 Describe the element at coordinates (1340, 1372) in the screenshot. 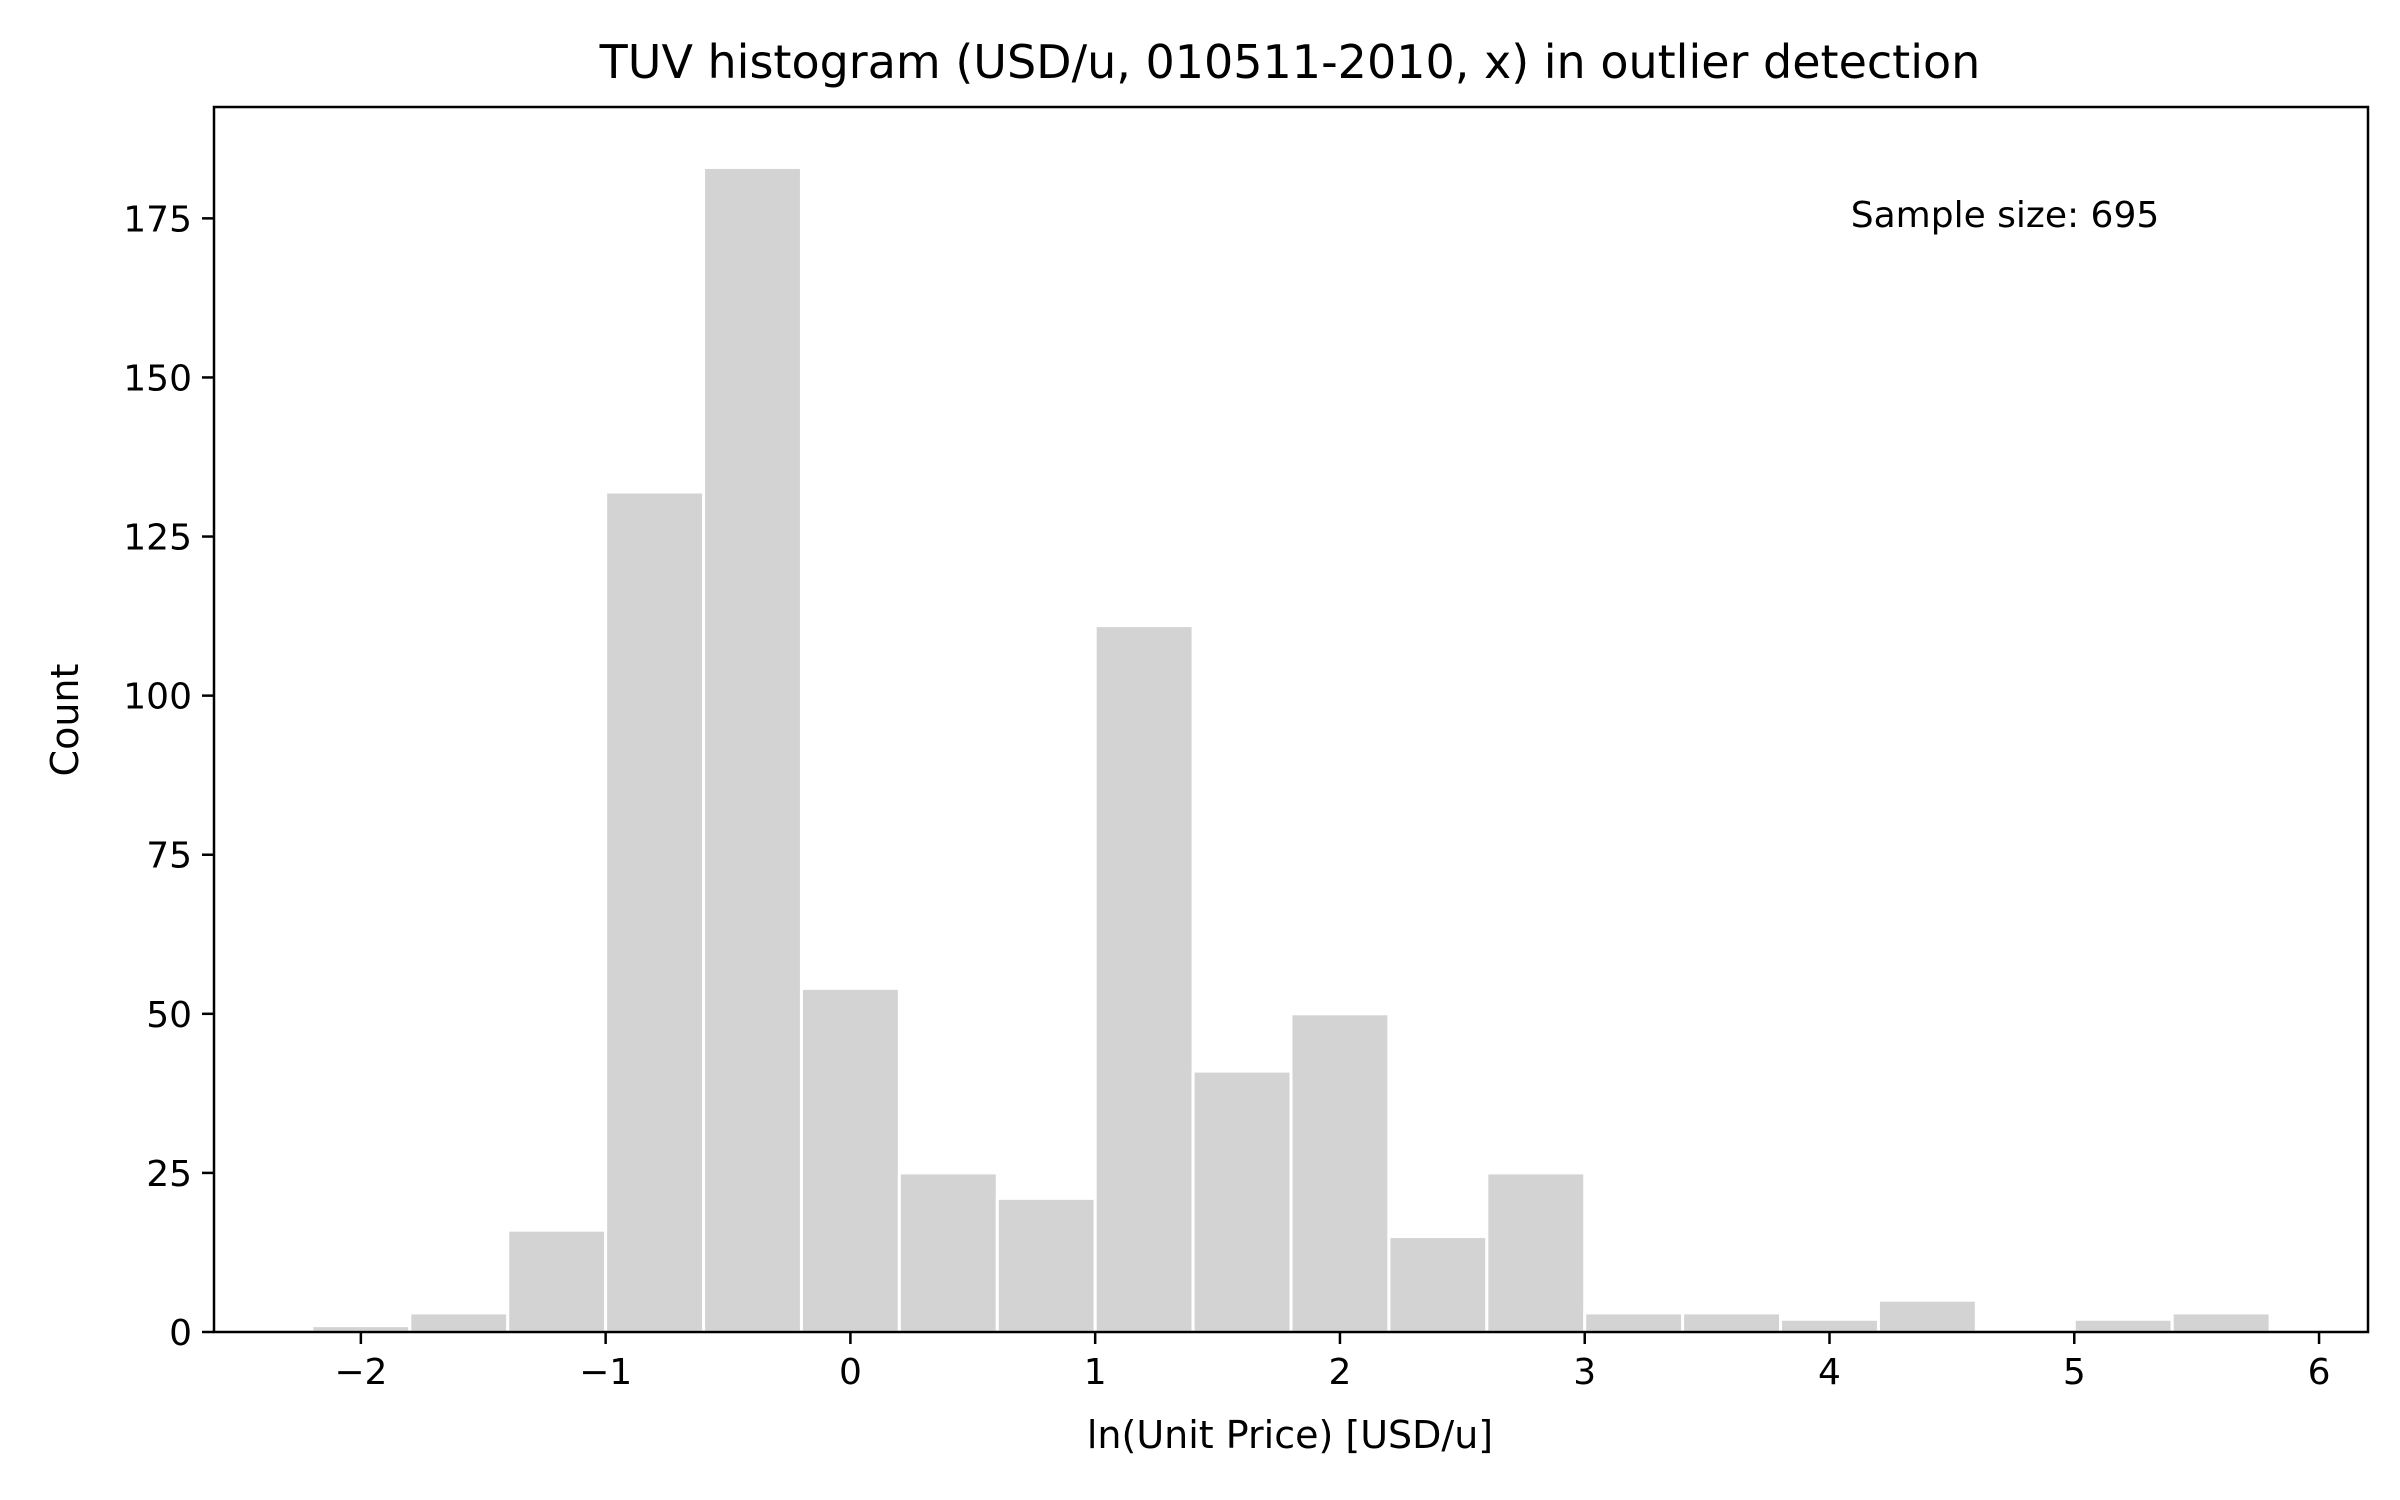

I see `x-tick-label: 2` at that location.